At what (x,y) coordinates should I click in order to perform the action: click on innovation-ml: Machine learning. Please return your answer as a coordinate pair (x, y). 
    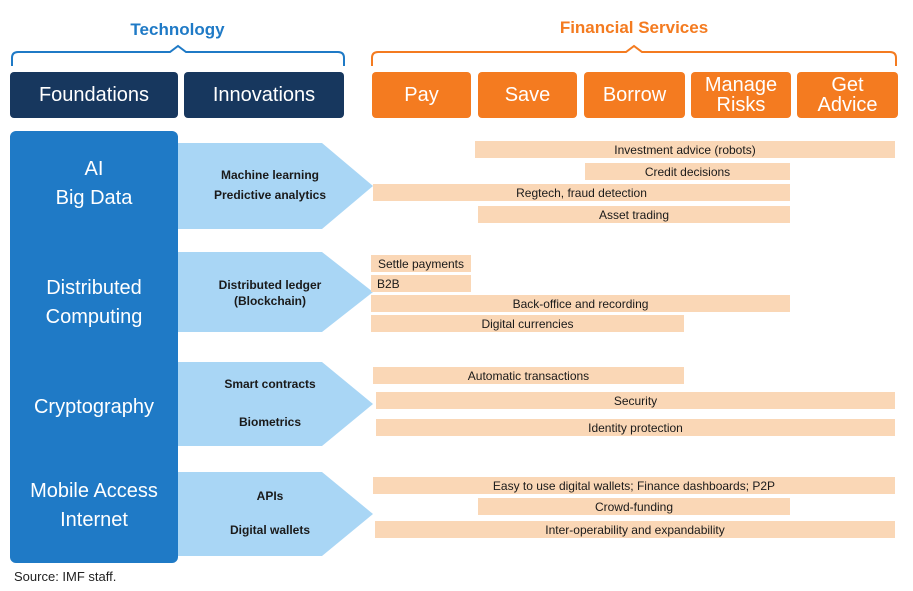
    Looking at the image, I should click on (270, 175).